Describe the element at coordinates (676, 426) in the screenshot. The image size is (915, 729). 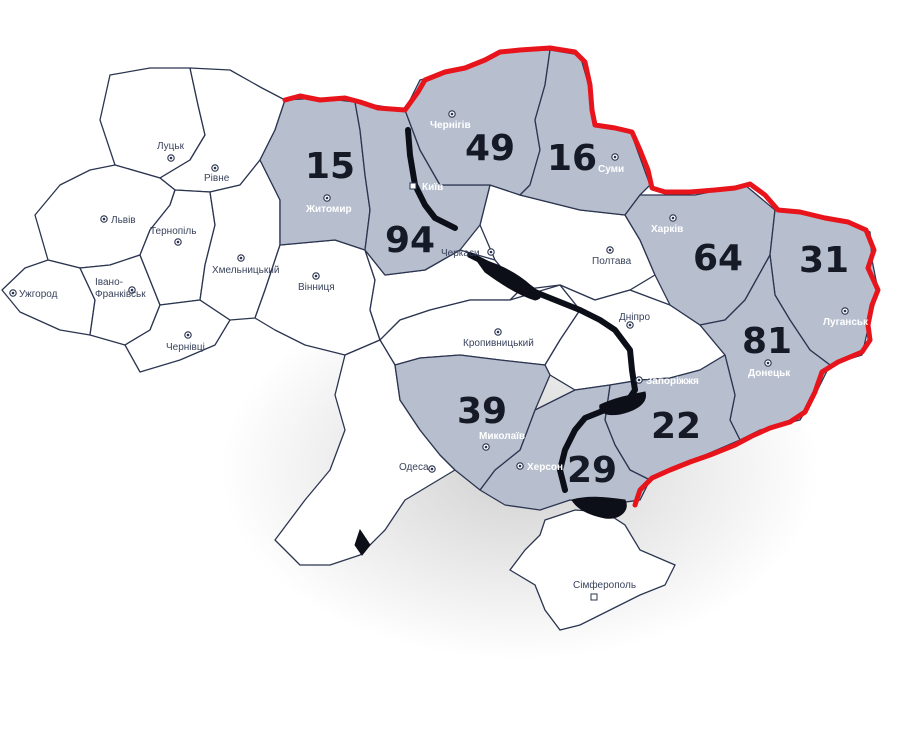
I see `count-zaporizhzhia: 22` at that location.